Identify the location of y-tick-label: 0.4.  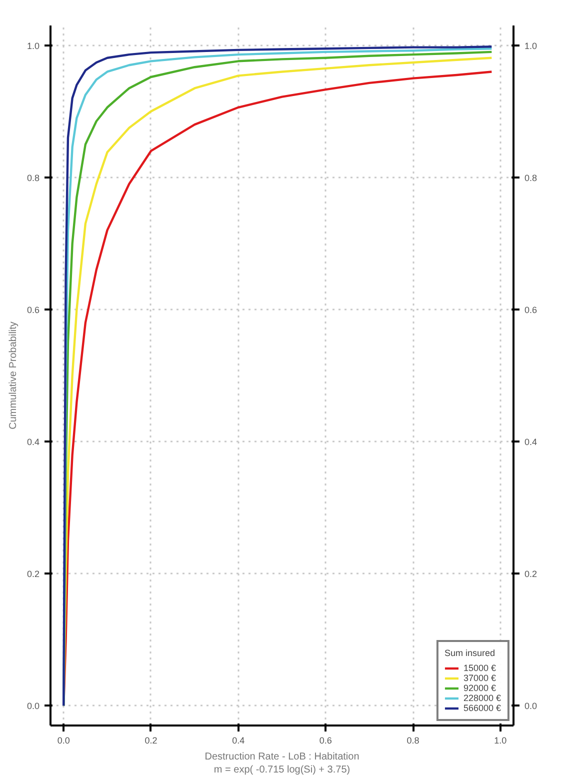
(33, 442).